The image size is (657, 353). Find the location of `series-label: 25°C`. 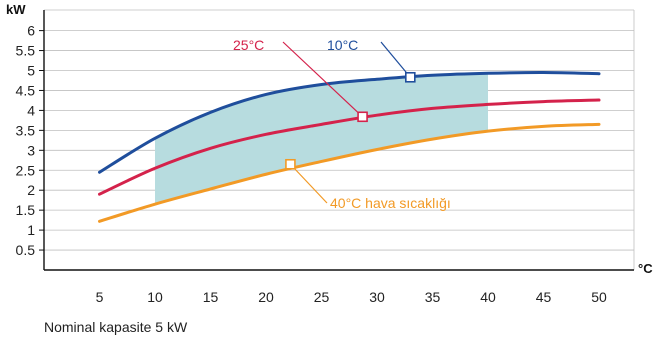

series-label: 25°C is located at coordinates (248, 45).